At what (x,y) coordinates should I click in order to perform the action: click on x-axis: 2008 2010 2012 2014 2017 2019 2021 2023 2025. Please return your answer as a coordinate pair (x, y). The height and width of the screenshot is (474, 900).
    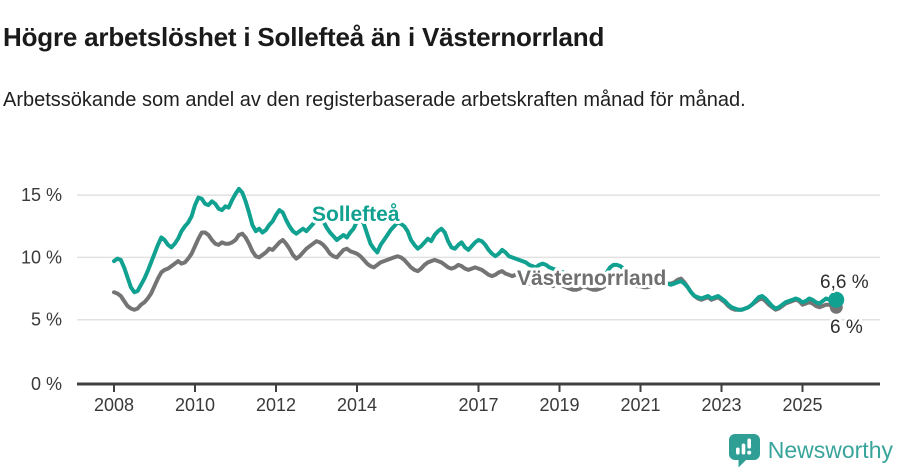
    Looking at the image, I should click on (478, 398).